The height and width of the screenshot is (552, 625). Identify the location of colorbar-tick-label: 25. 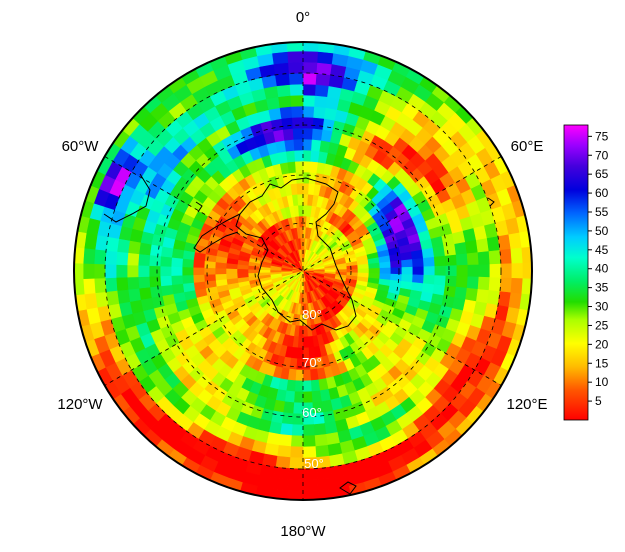
(602, 325).